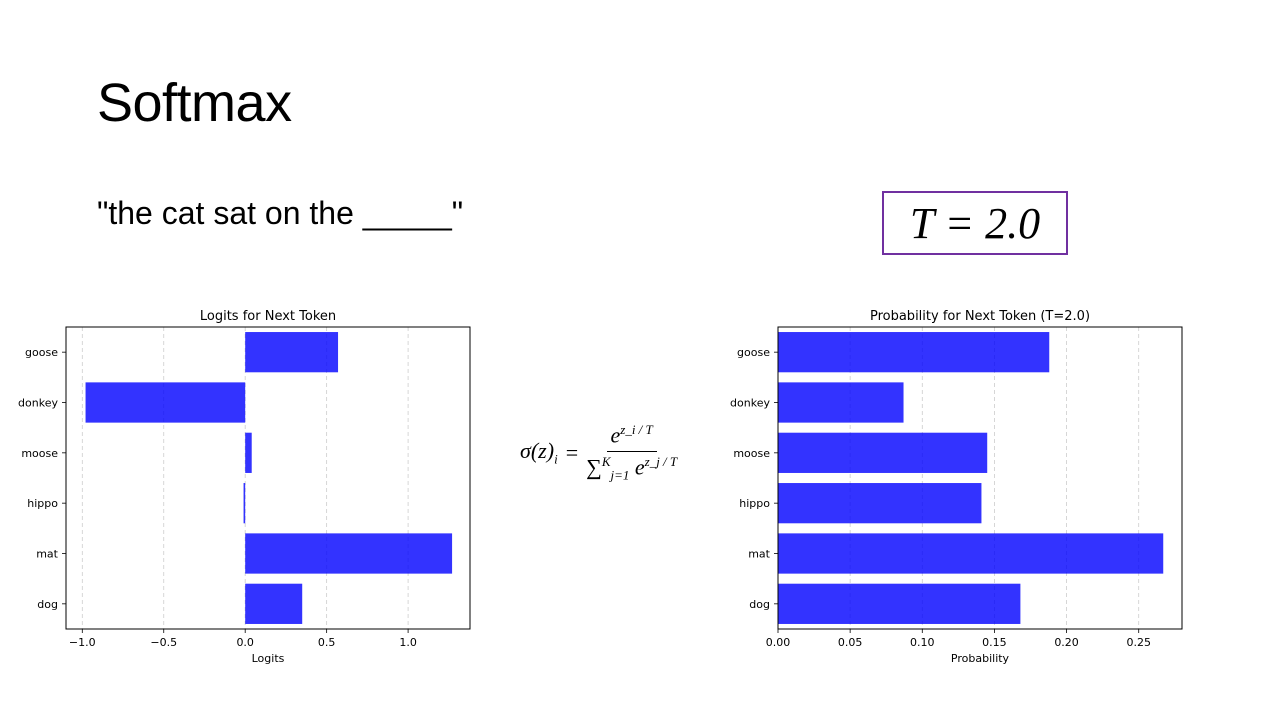  What do you see at coordinates (163, 642) in the screenshot?
I see `x-tick-label: −0.5` at bounding box center [163, 642].